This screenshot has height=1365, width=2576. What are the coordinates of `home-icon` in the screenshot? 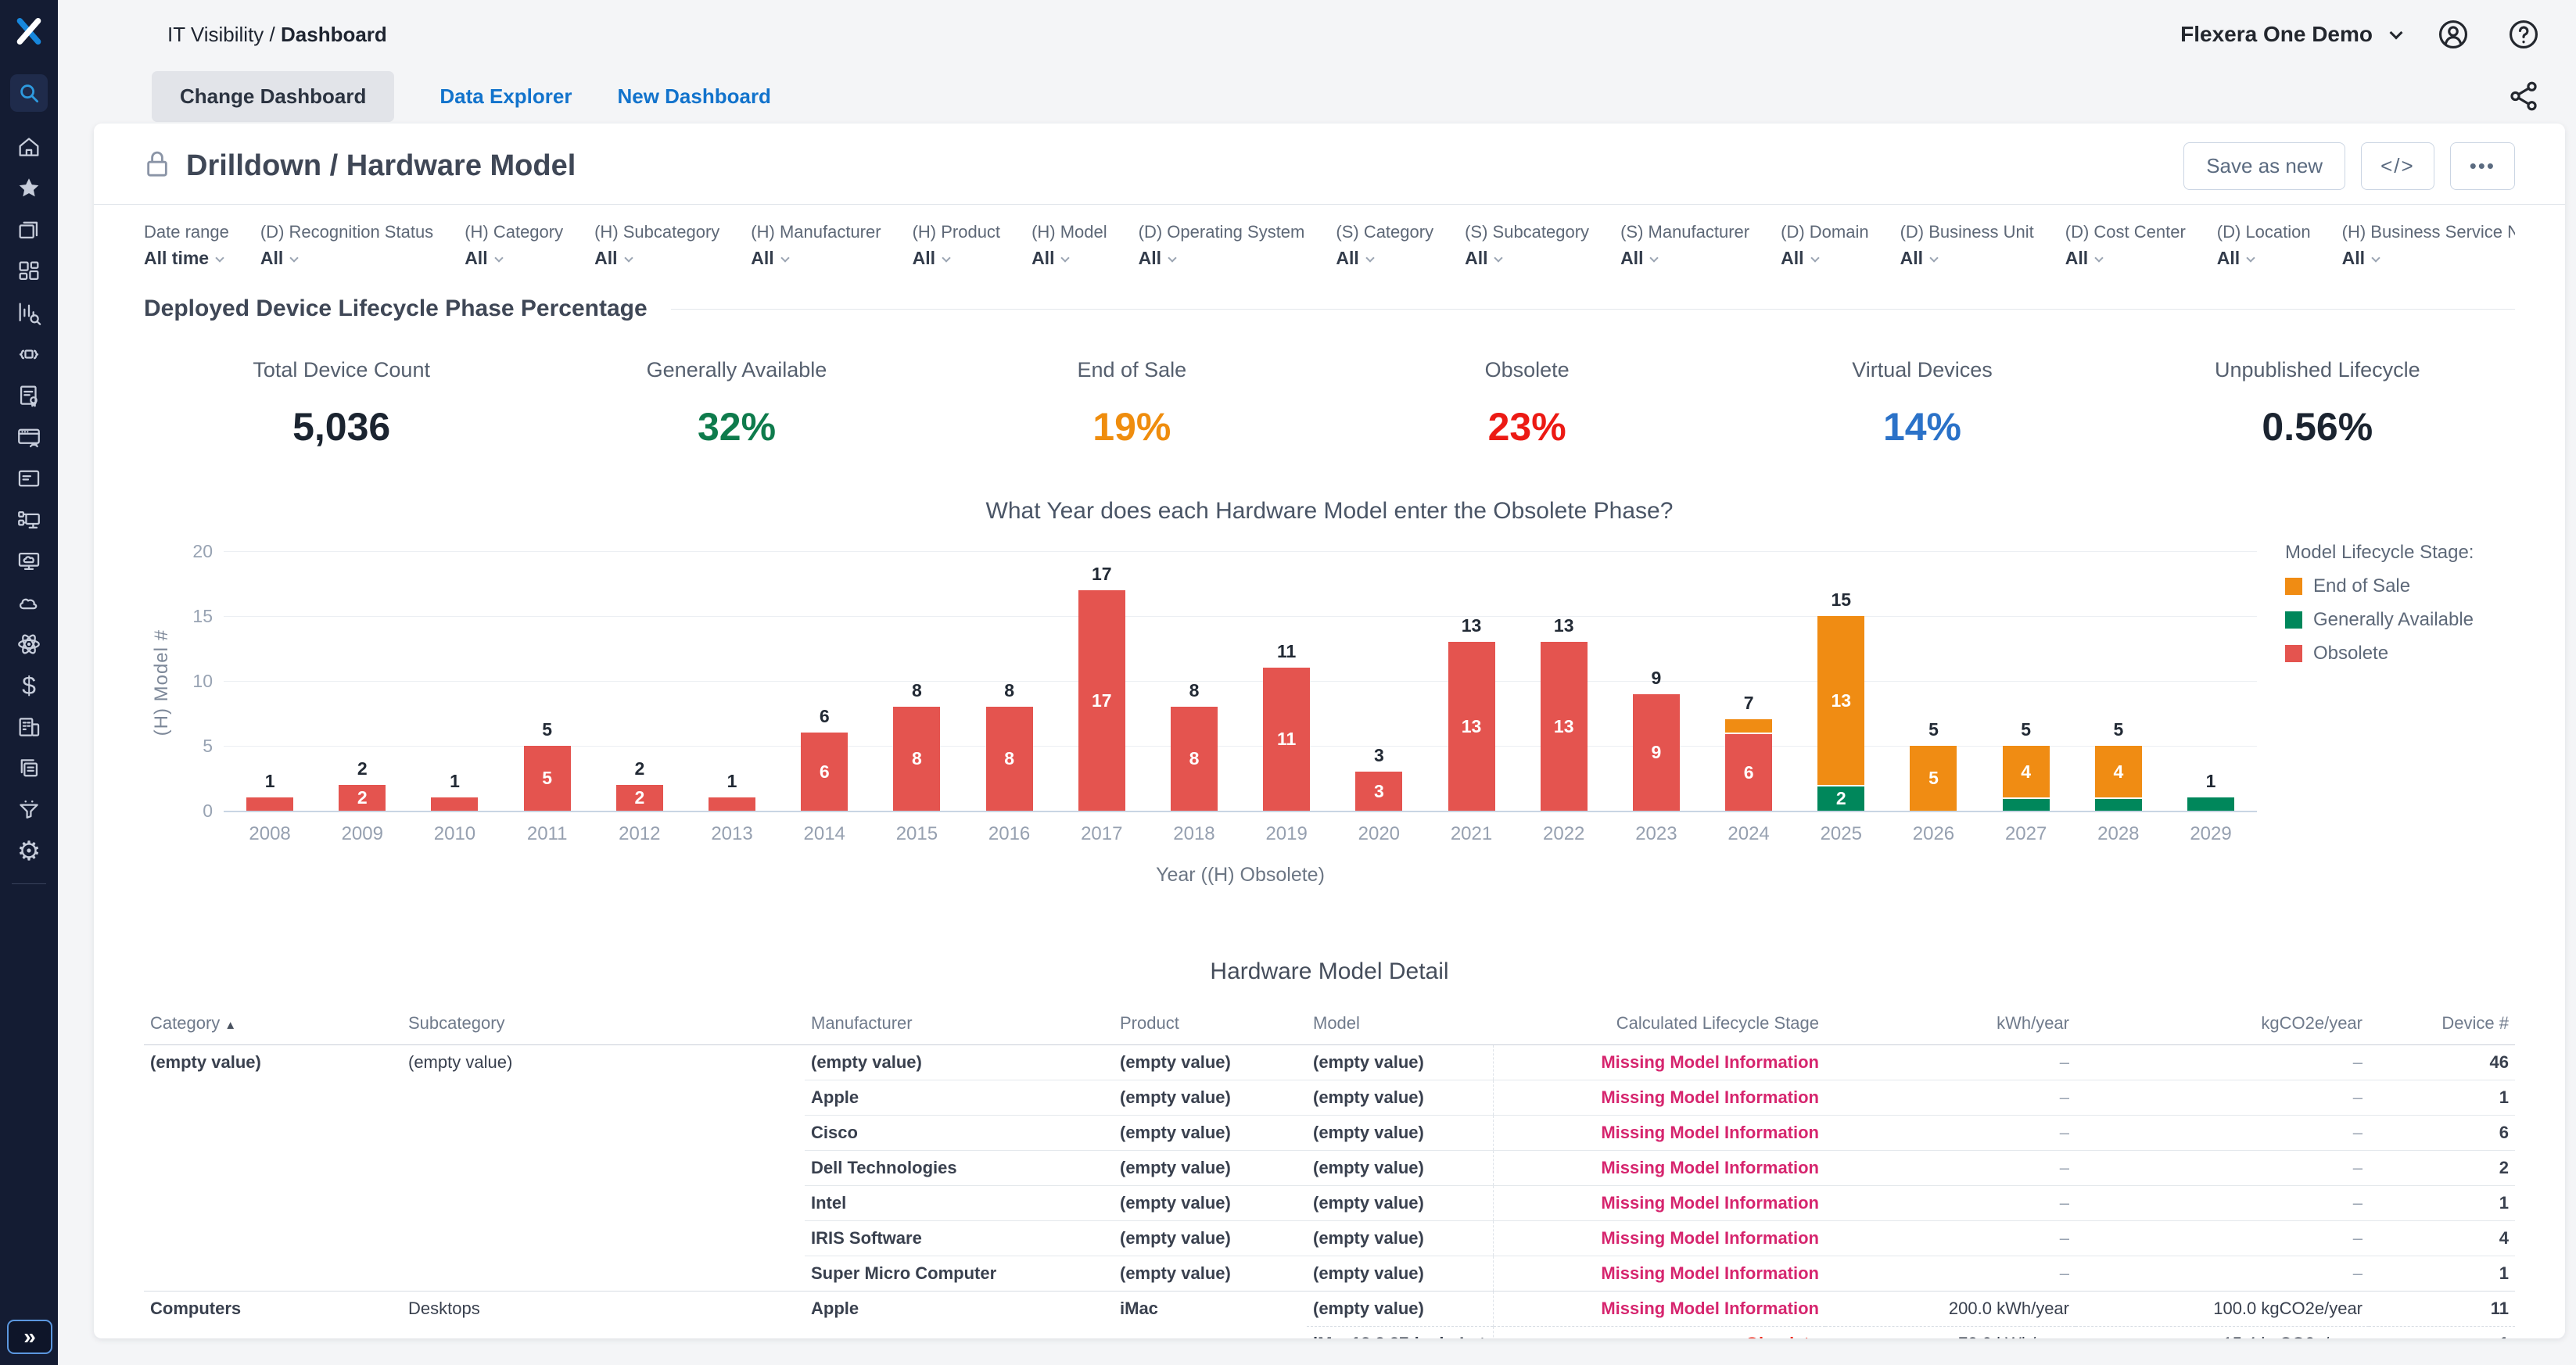 It's located at (29, 147).